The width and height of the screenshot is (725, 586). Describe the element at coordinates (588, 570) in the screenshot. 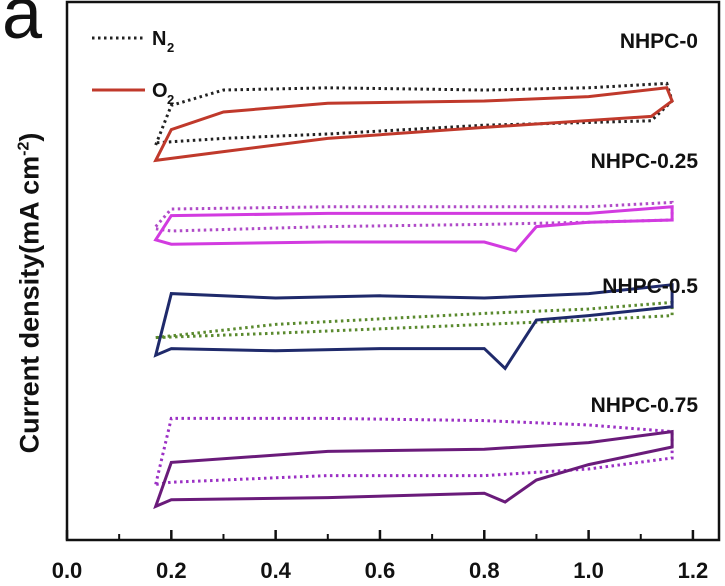

I see `x-tick-label: 1.0` at that location.